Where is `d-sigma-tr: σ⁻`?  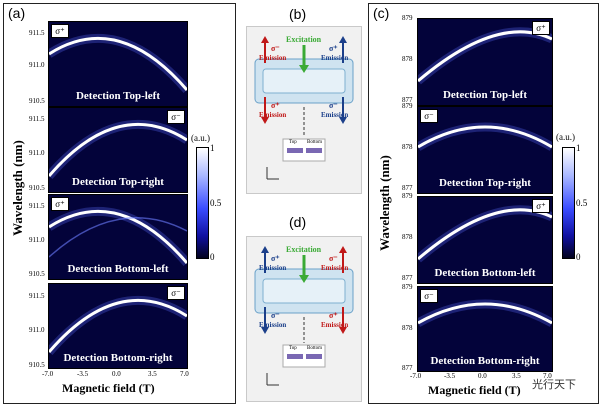 d-sigma-tr: σ⁻ is located at coordinates (333, 258).